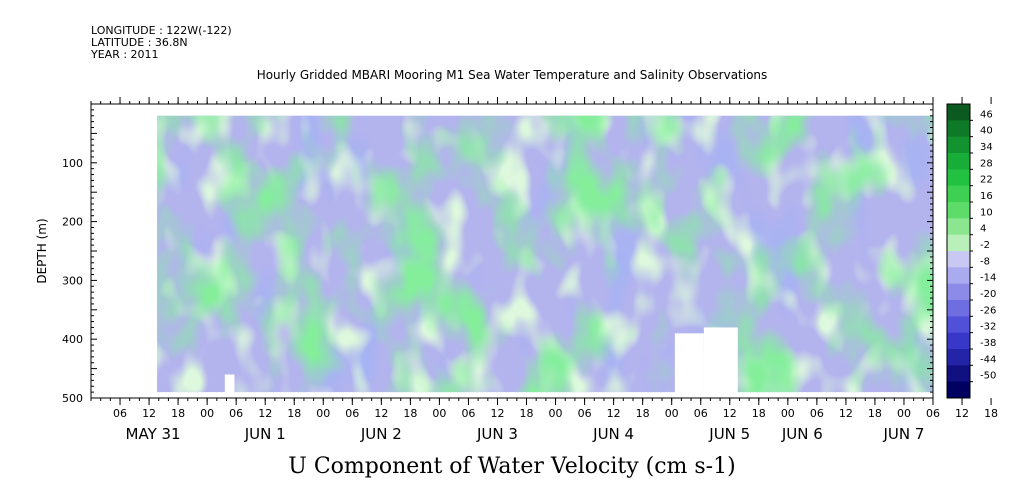  I want to click on colorbar-label: 22, so click(986, 180).